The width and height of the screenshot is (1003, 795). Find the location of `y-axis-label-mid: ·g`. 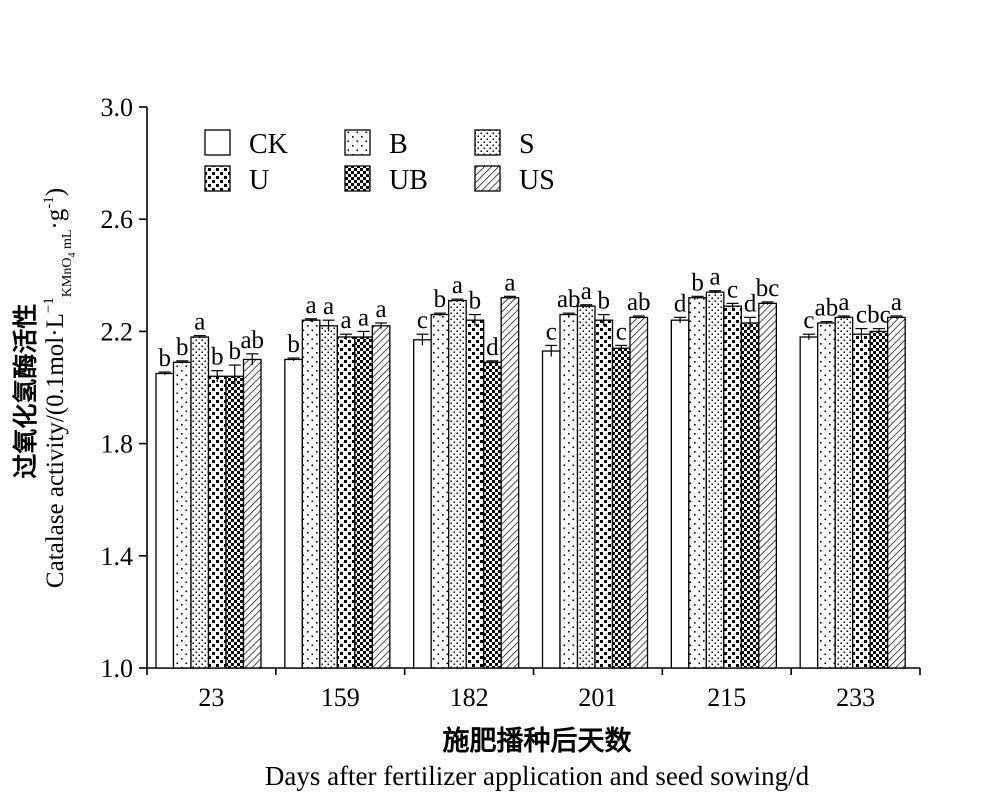

y-axis-label-mid: ·g is located at coordinates (55, 218).